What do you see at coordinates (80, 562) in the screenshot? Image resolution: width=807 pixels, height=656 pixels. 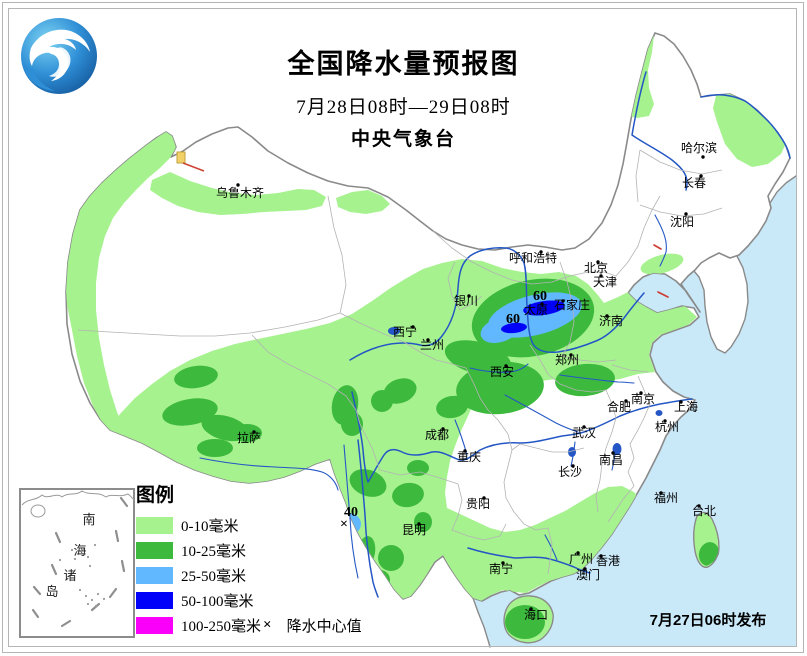 I see `nine-dash-line` at bounding box center [80, 562].